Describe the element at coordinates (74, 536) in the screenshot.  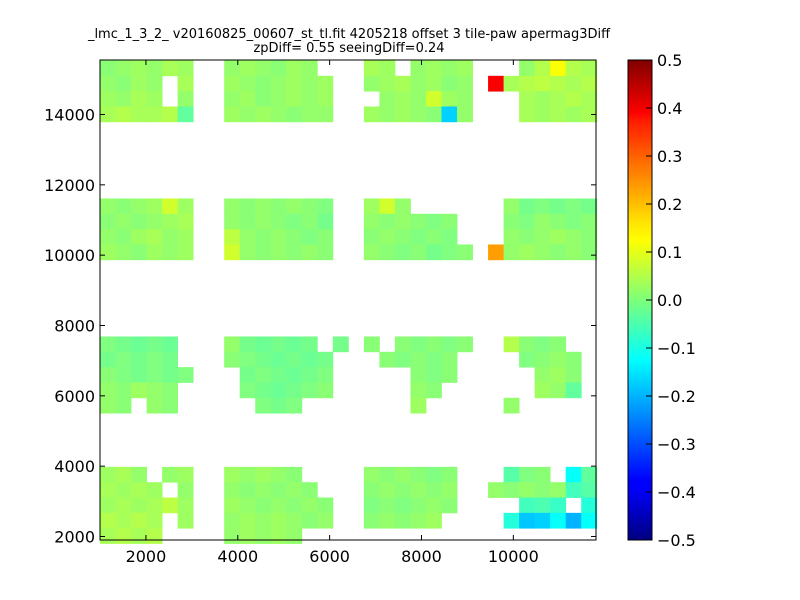
I see `y-tick-label: 2000` at that location.